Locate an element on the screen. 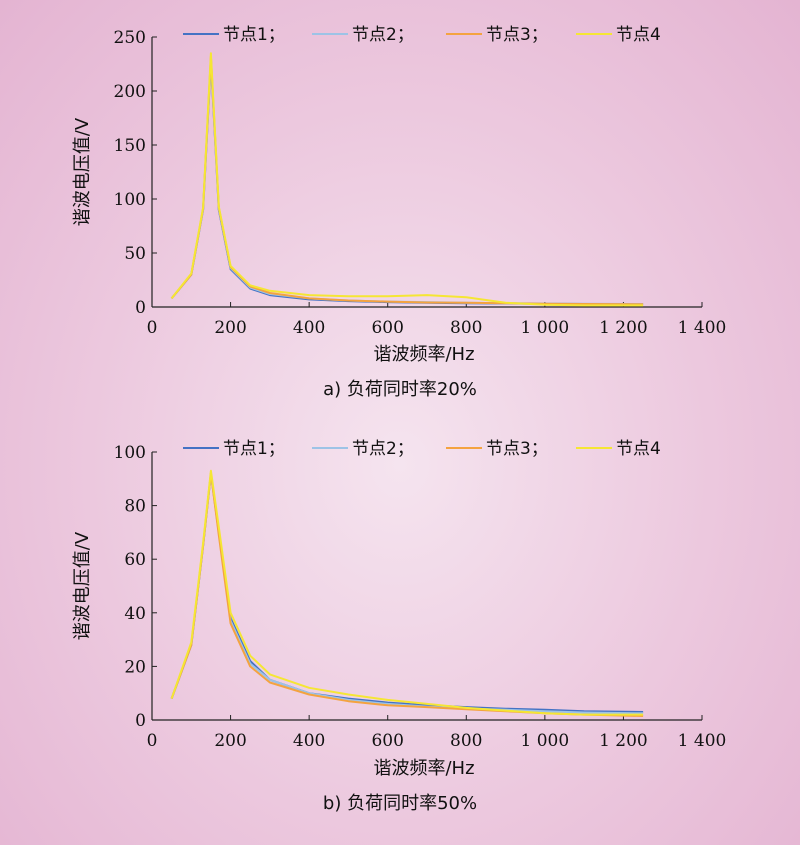 Image resolution: width=800 pixels, height=845 pixels. y-tick-label: 20 is located at coordinates (135, 667).